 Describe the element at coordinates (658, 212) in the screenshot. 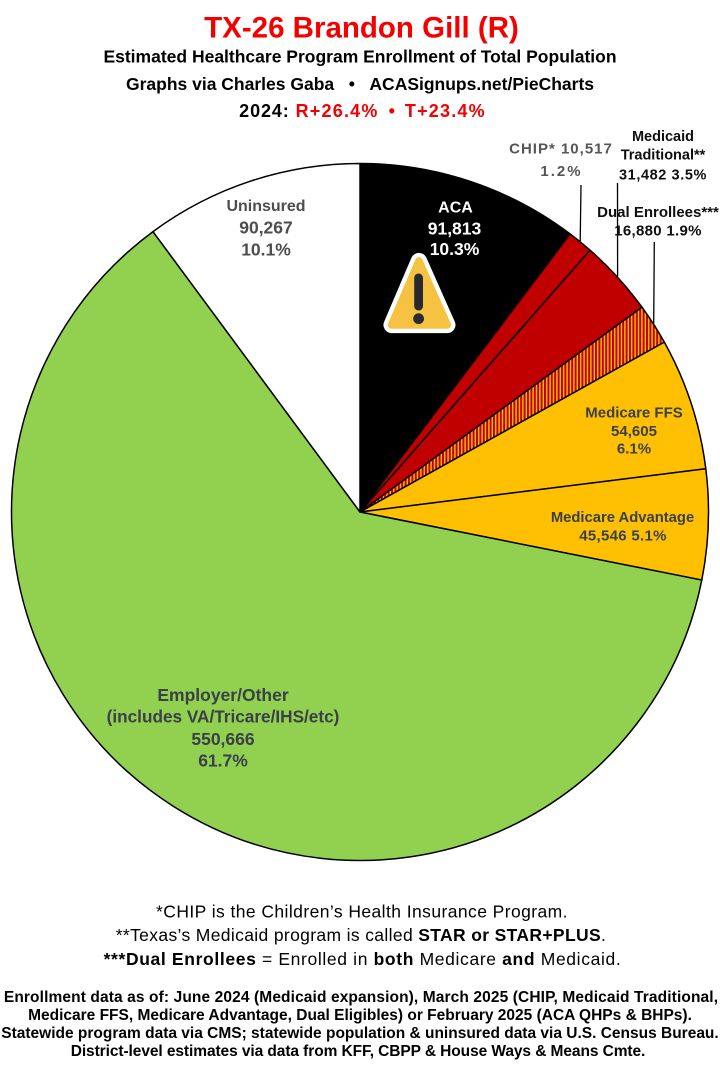

I see `svg-text: Dual Enrollees***` at that location.